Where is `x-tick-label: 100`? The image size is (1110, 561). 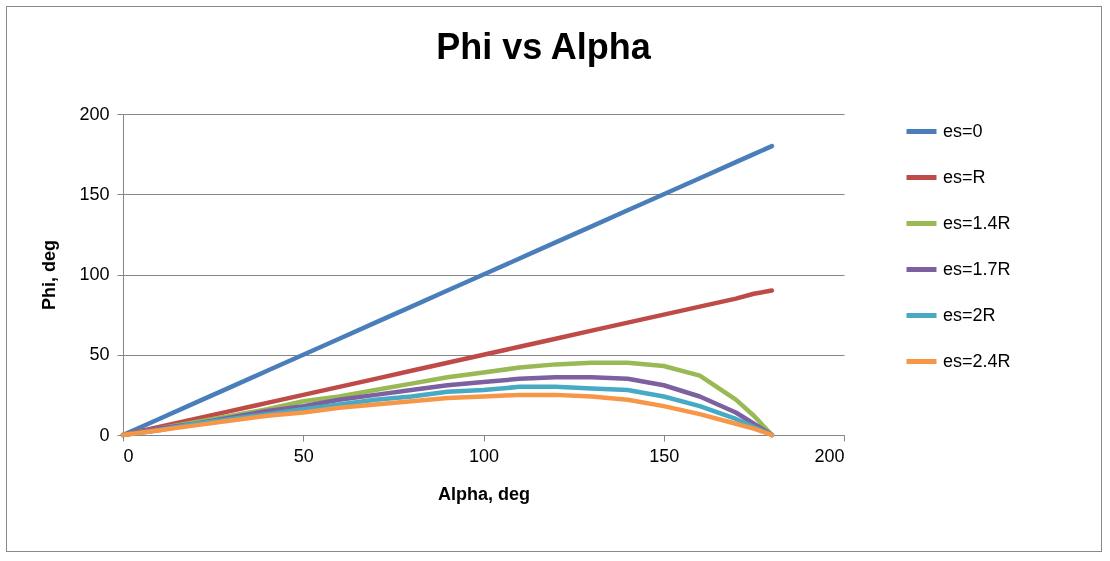 x-tick-label: 100 is located at coordinates (484, 455).